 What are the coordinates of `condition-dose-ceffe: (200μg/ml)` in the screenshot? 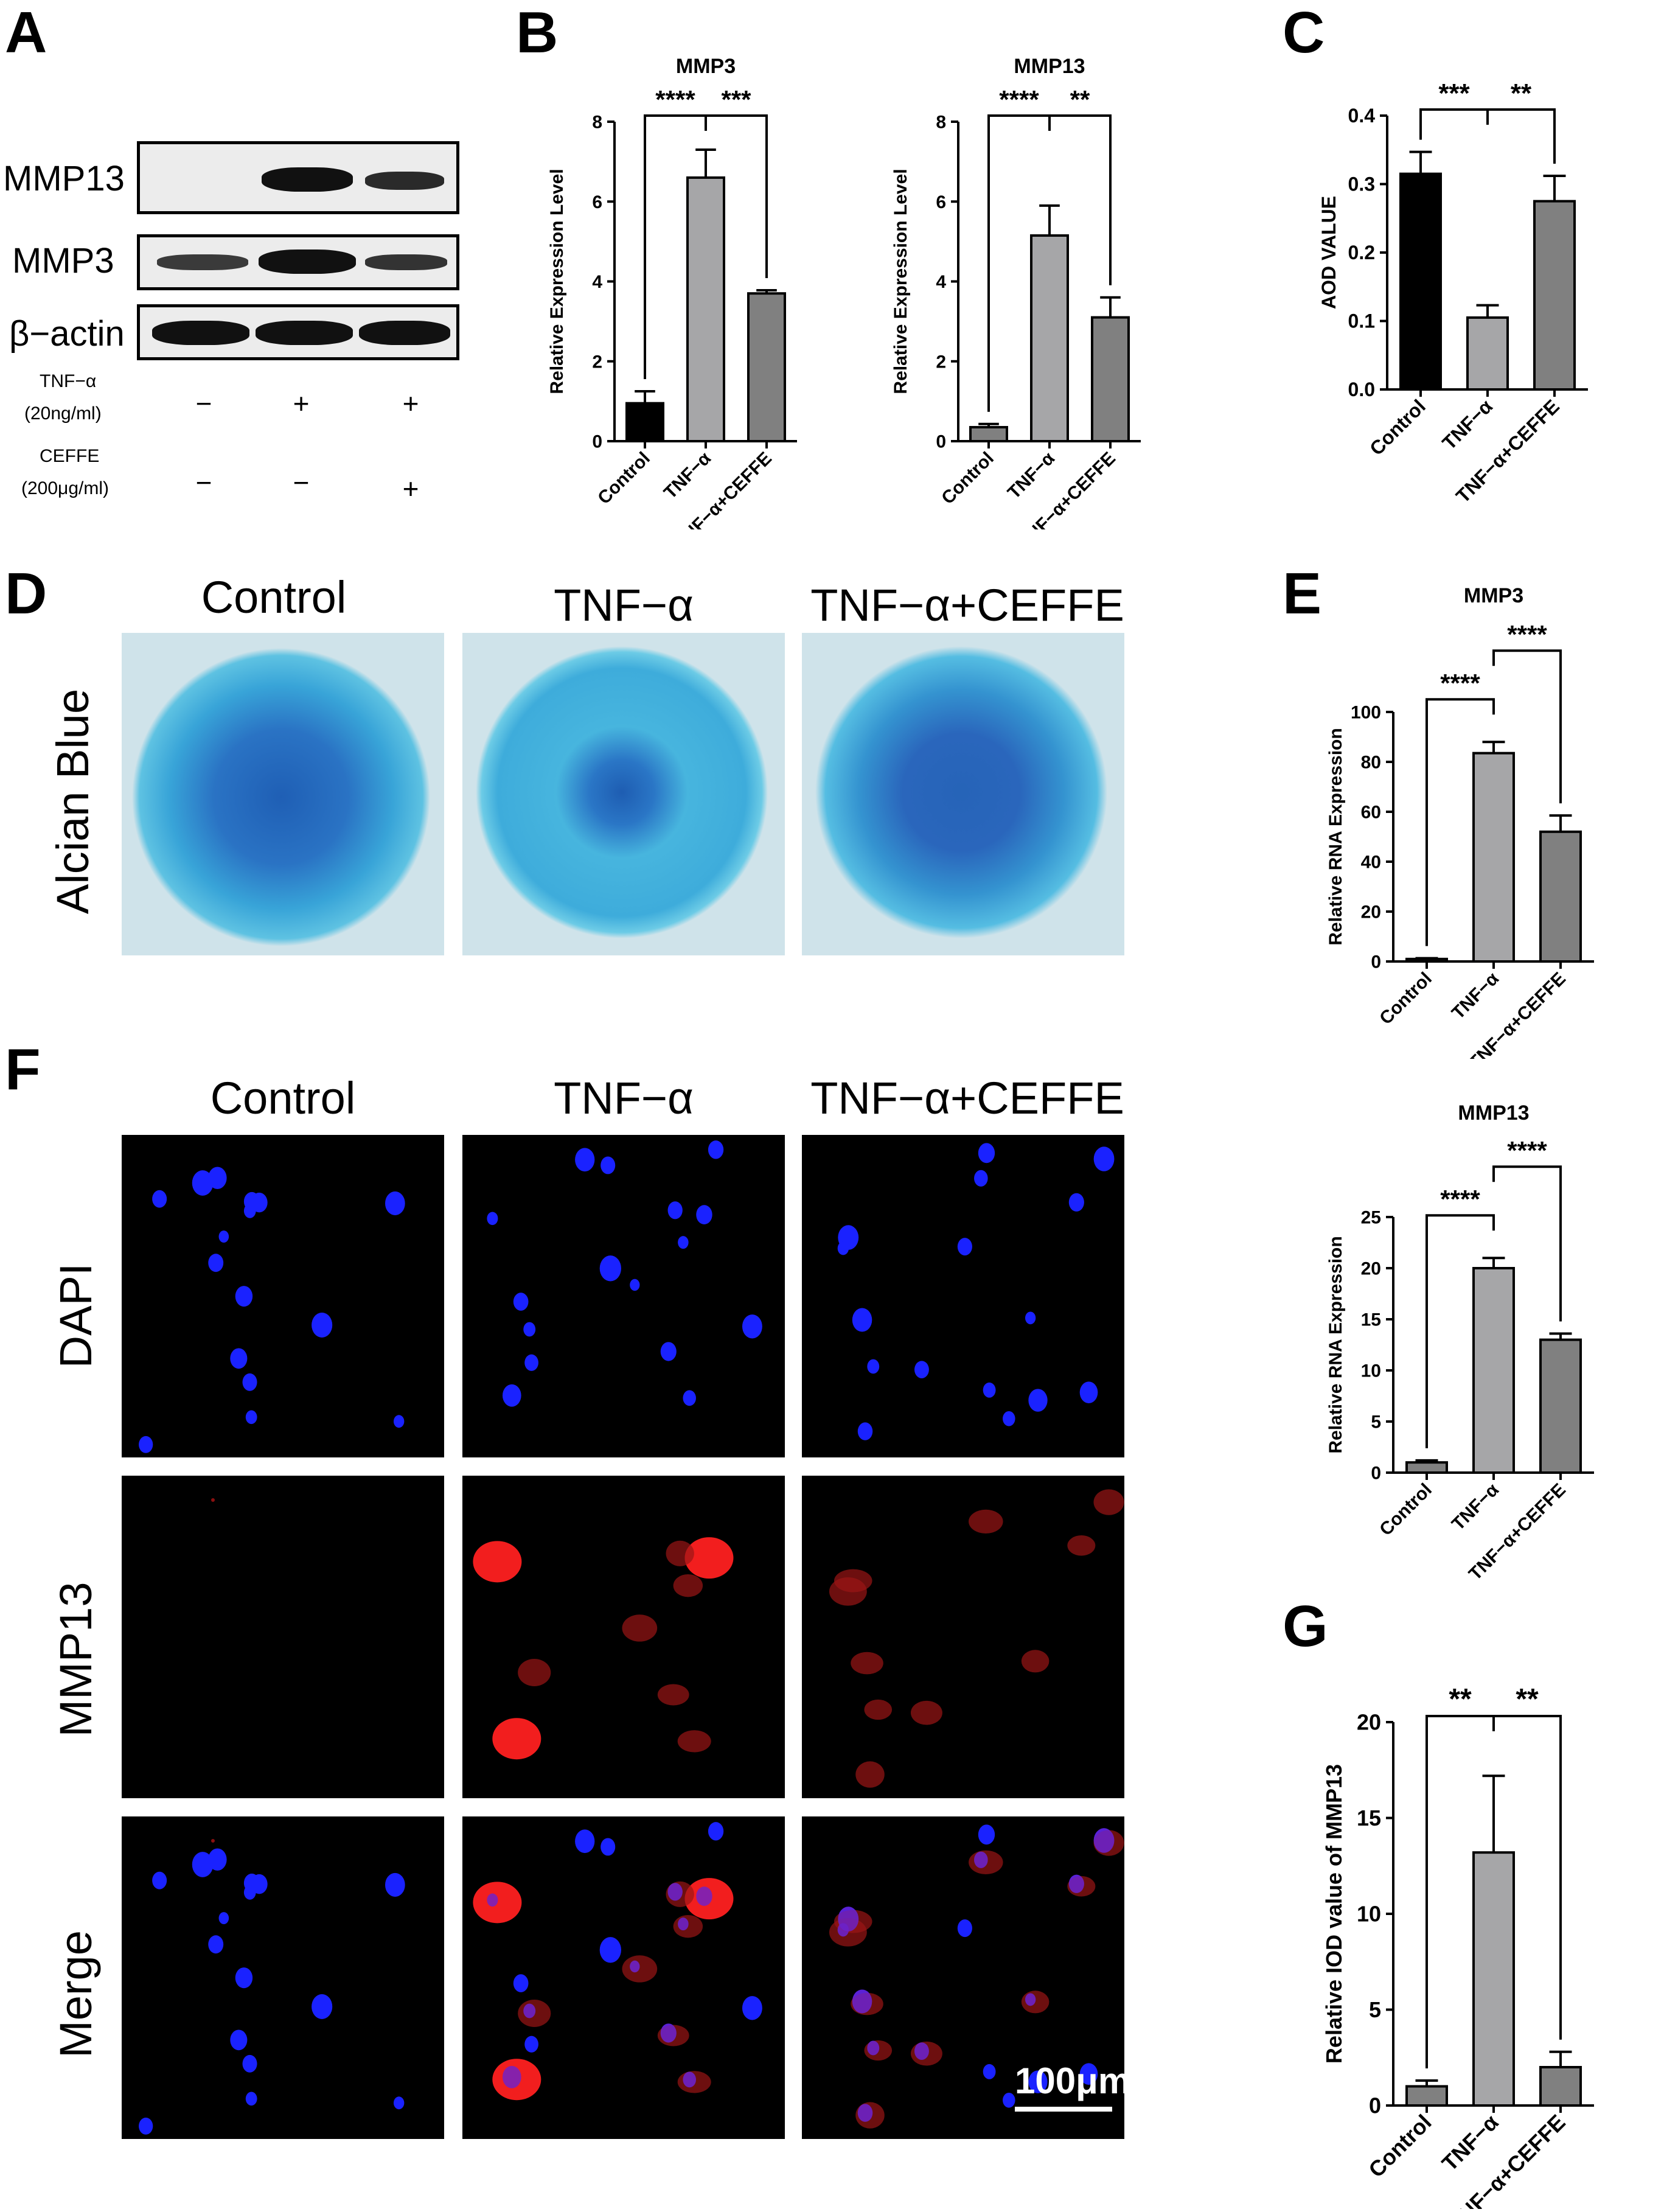 It's located at (65, 488).